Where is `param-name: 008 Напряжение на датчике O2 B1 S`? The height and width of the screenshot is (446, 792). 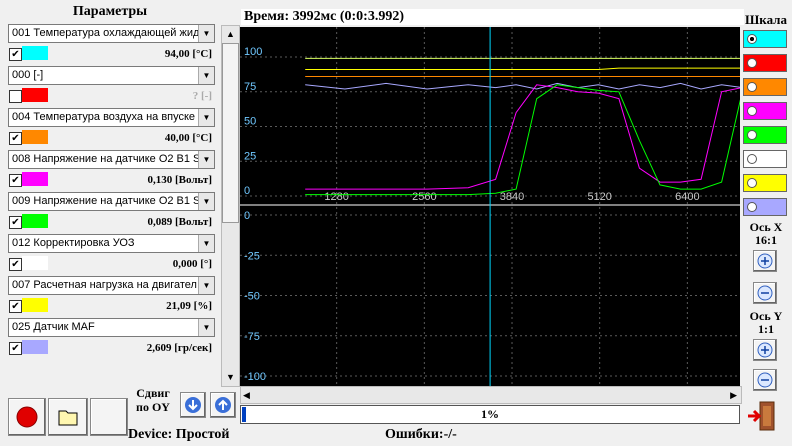
param-name: 008 Напряжение на датчике O2 B1 S is located at coordinates (105, 159).